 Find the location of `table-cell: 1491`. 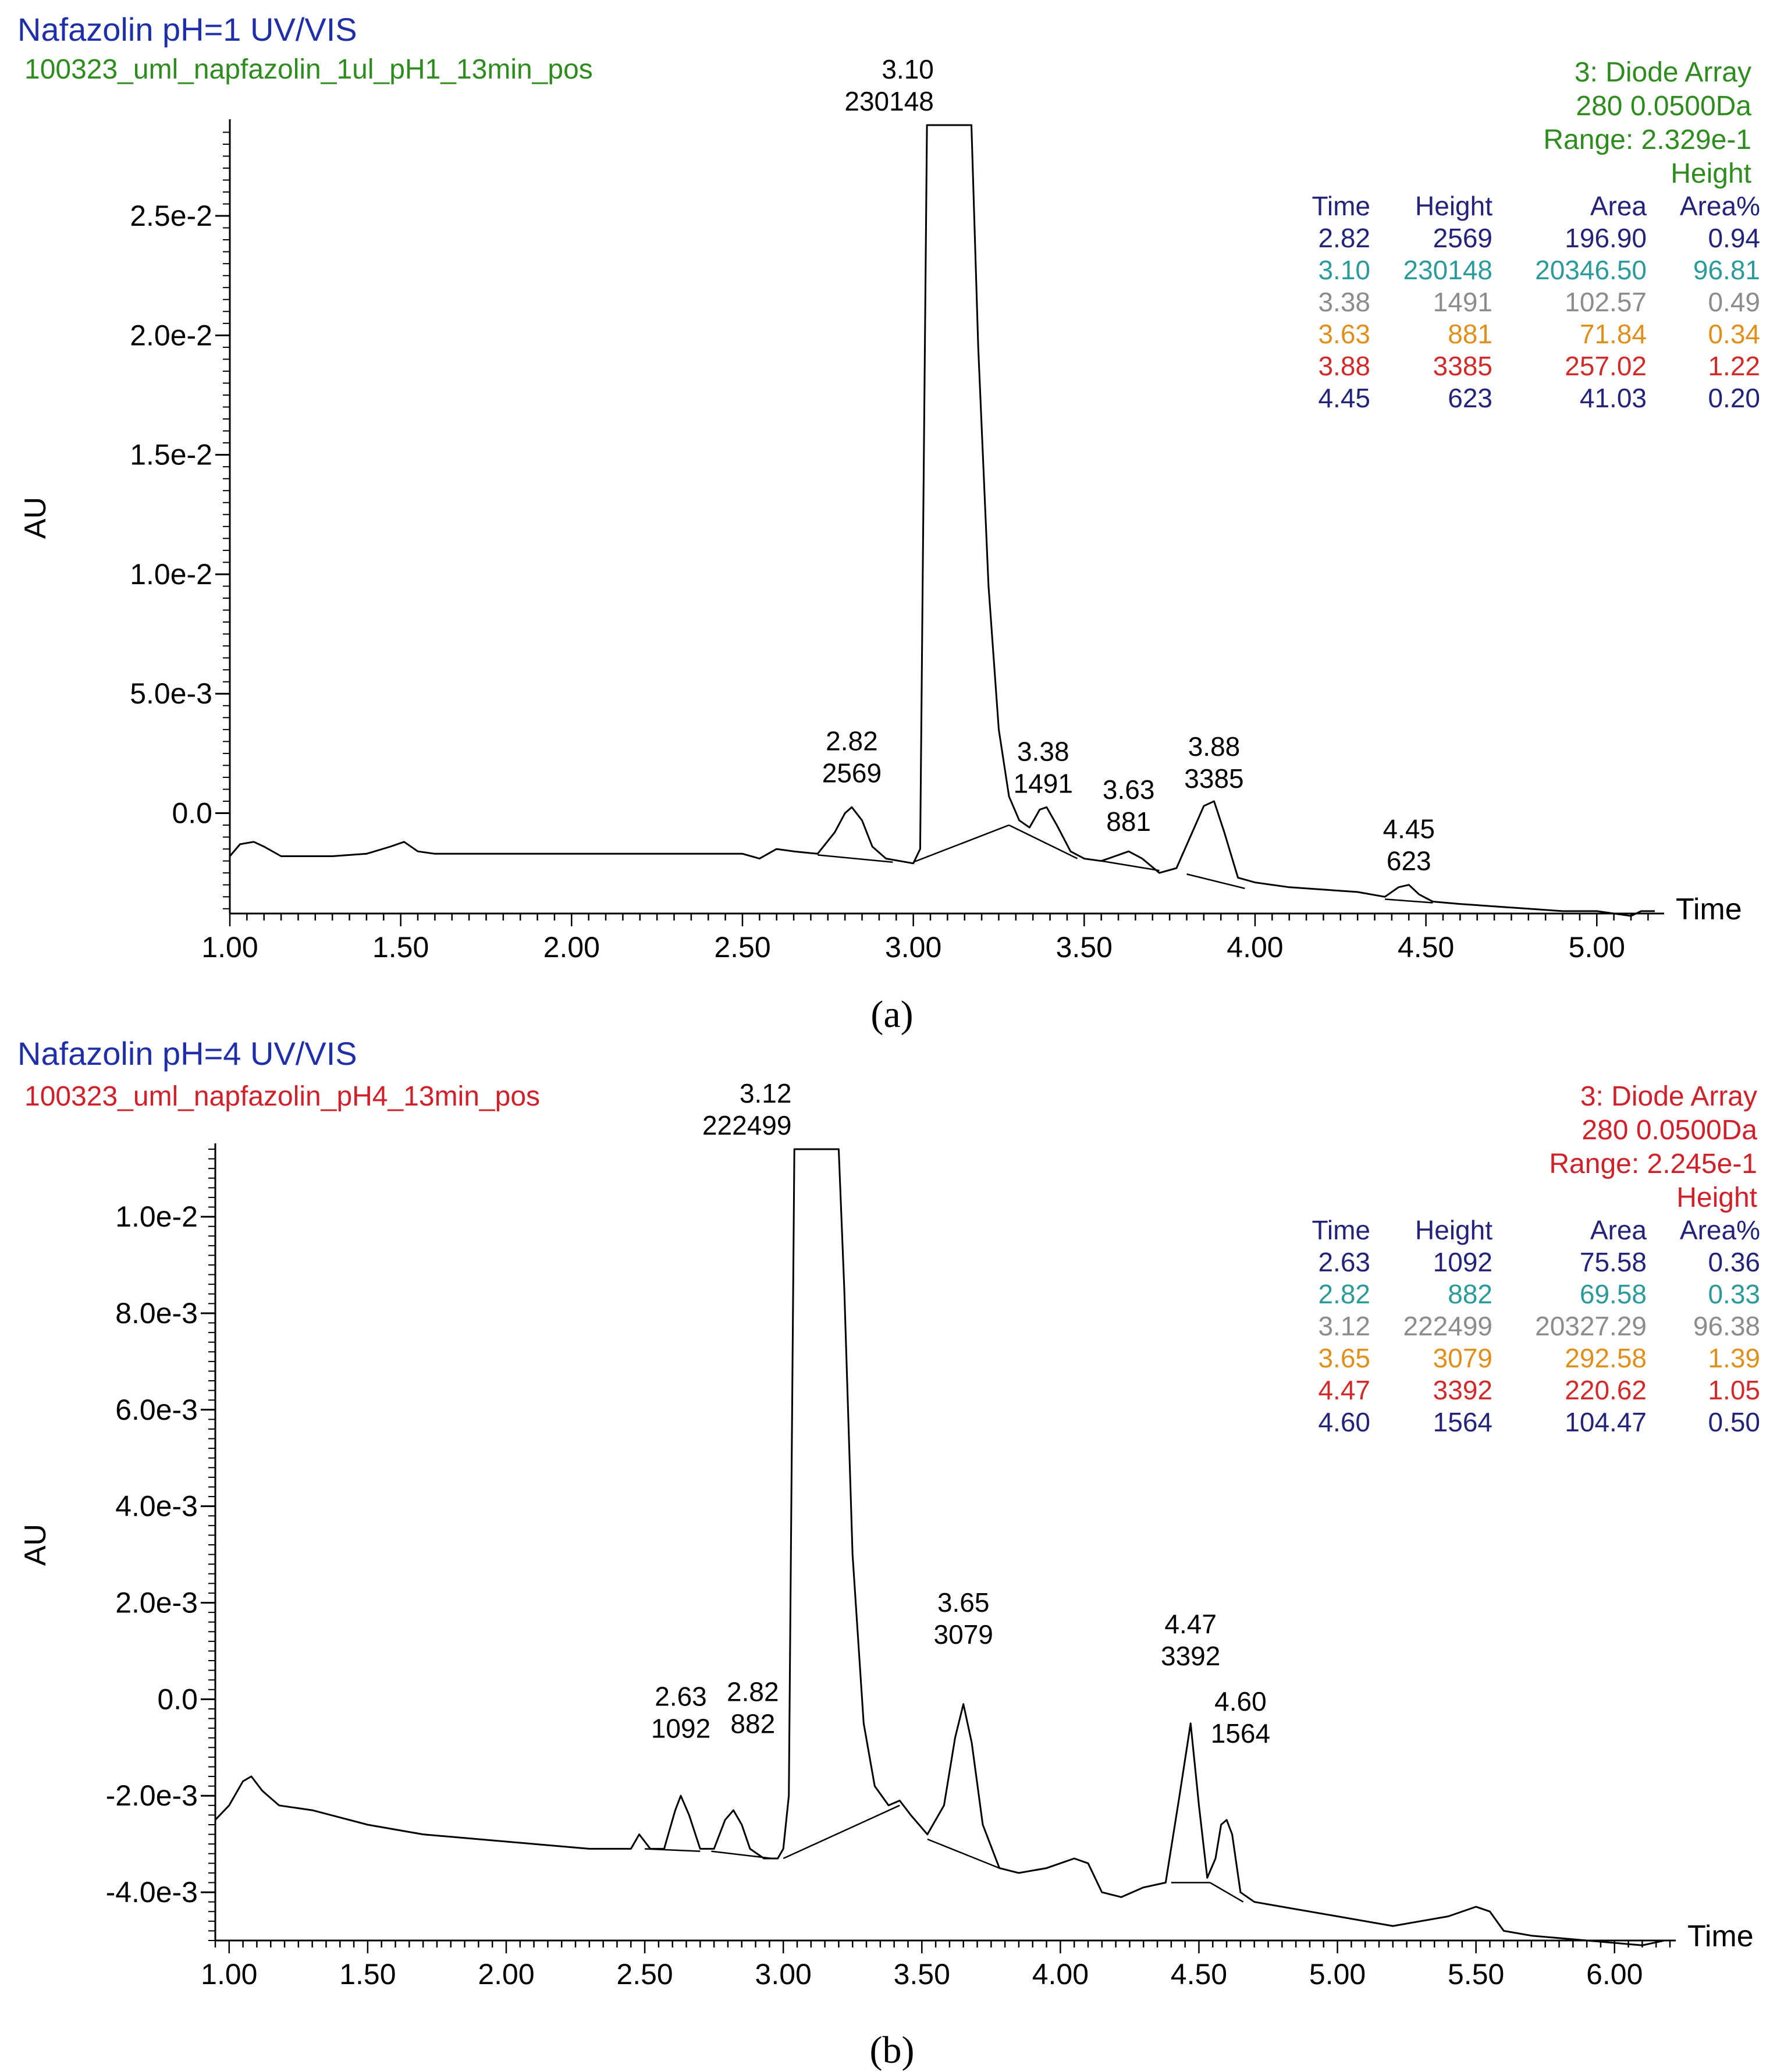

table-cell: 1491 is located at coordinates (1462, 302).